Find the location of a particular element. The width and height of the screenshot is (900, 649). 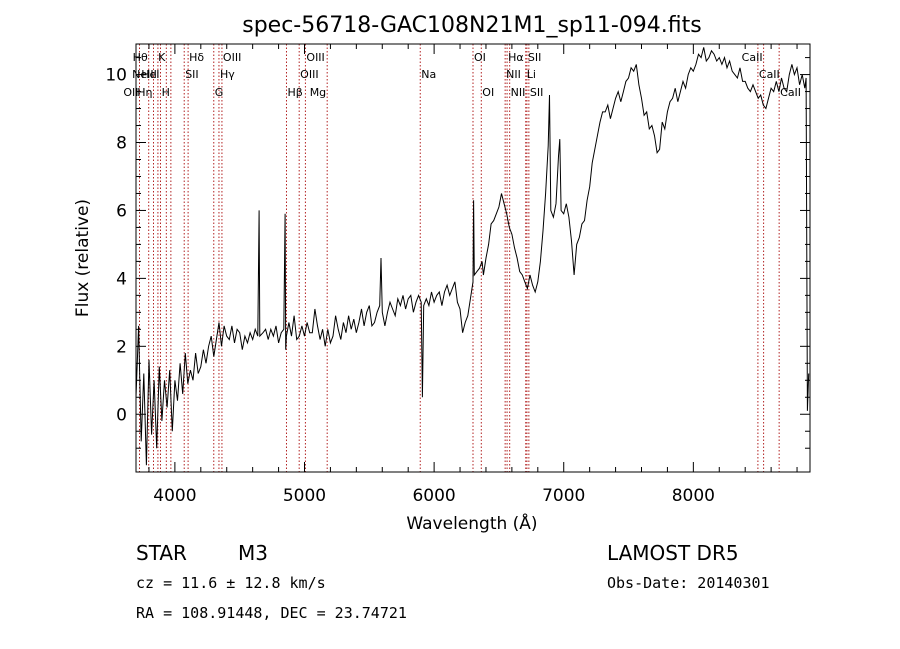

spectral-line-label: Hβ is located at coordinates (294, 92).